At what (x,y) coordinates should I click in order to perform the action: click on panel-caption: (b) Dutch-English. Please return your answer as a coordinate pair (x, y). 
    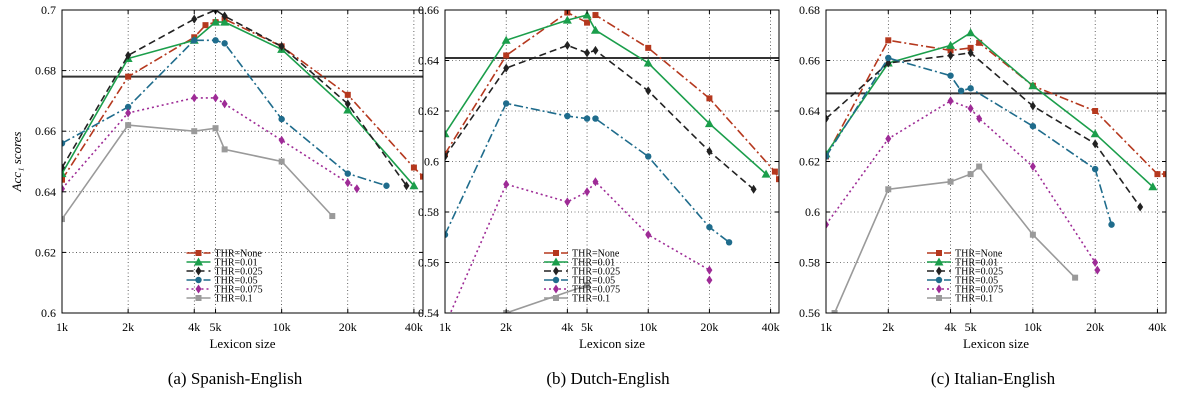
    Looking at the image, I should click on (608, 378).